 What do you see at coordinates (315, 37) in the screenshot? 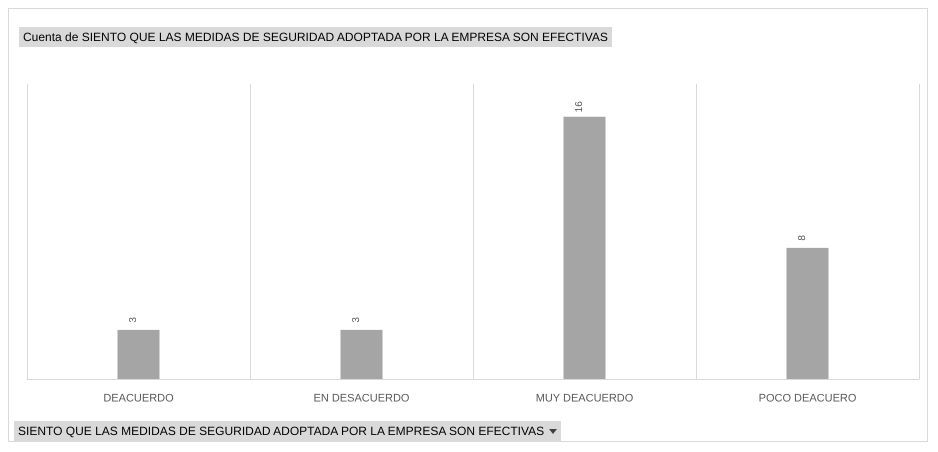
I see `chart-title: Cuenta de SIENTO QUE LAS MEDIDAS DE SEGURIDAD ADOPTADA POR LA EMPRESA SON EFECTIVAS` at bounding box center [315, 37].